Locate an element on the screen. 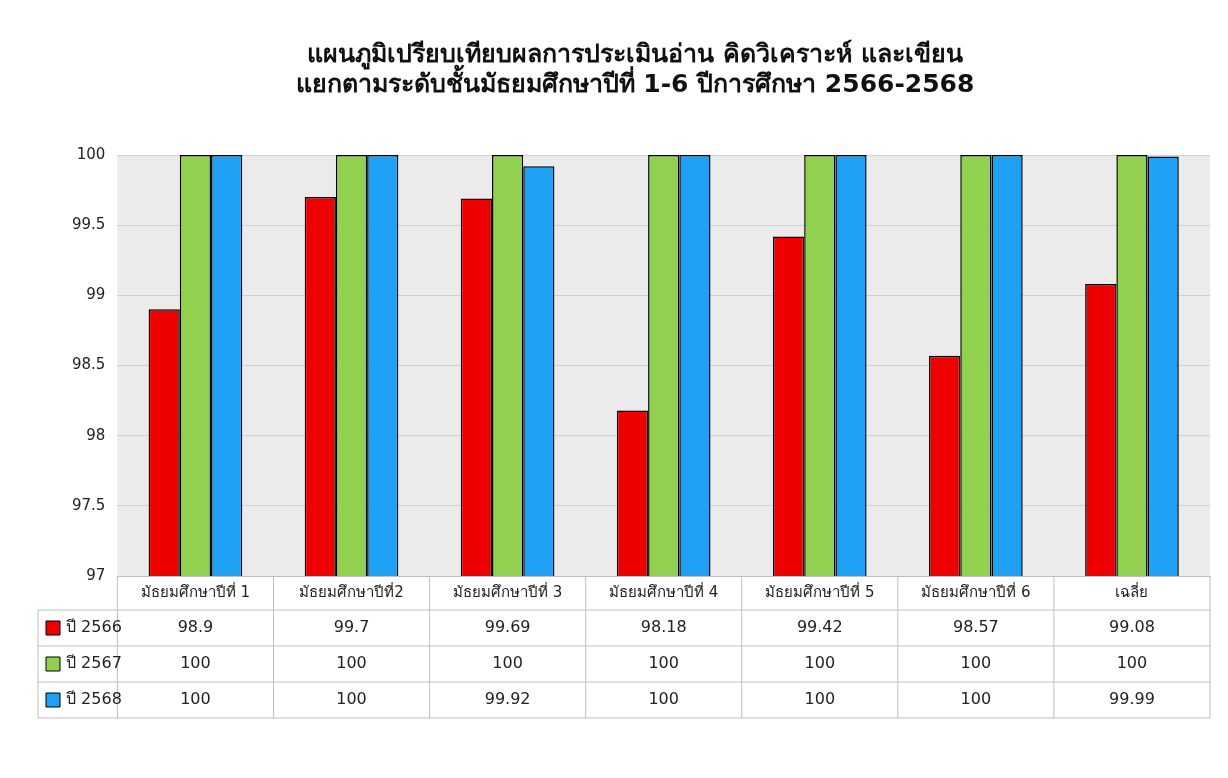  data-label: 99.99 is located at coordinates (1132, 699).